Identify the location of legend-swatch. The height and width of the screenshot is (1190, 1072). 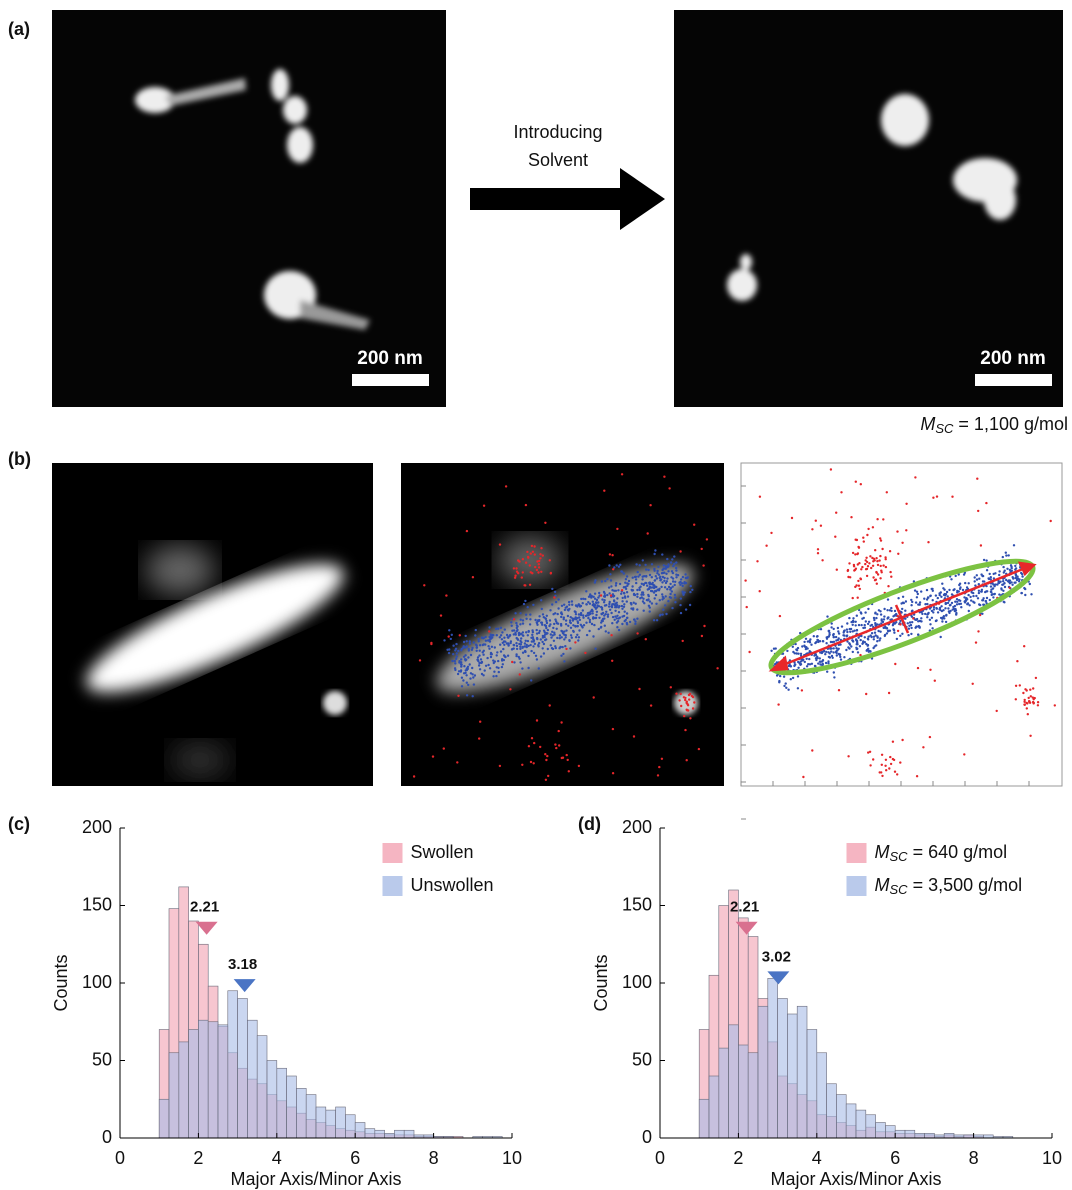
(392, 853).